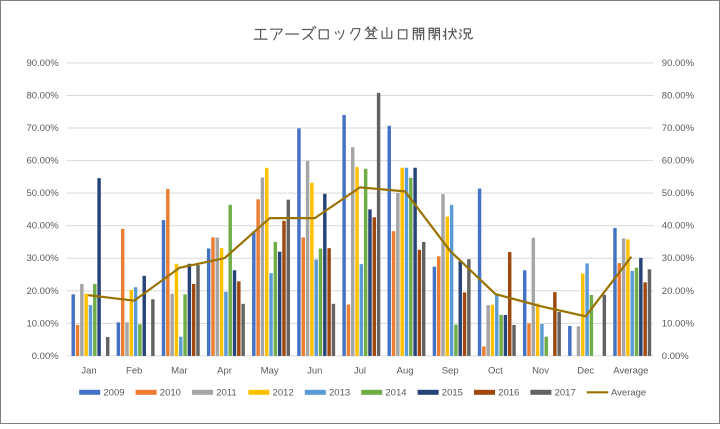  What do you see at coordinates (170, 393) in the screenshot?
I see `svg-text: 2010` at bounding box center [170, 393].